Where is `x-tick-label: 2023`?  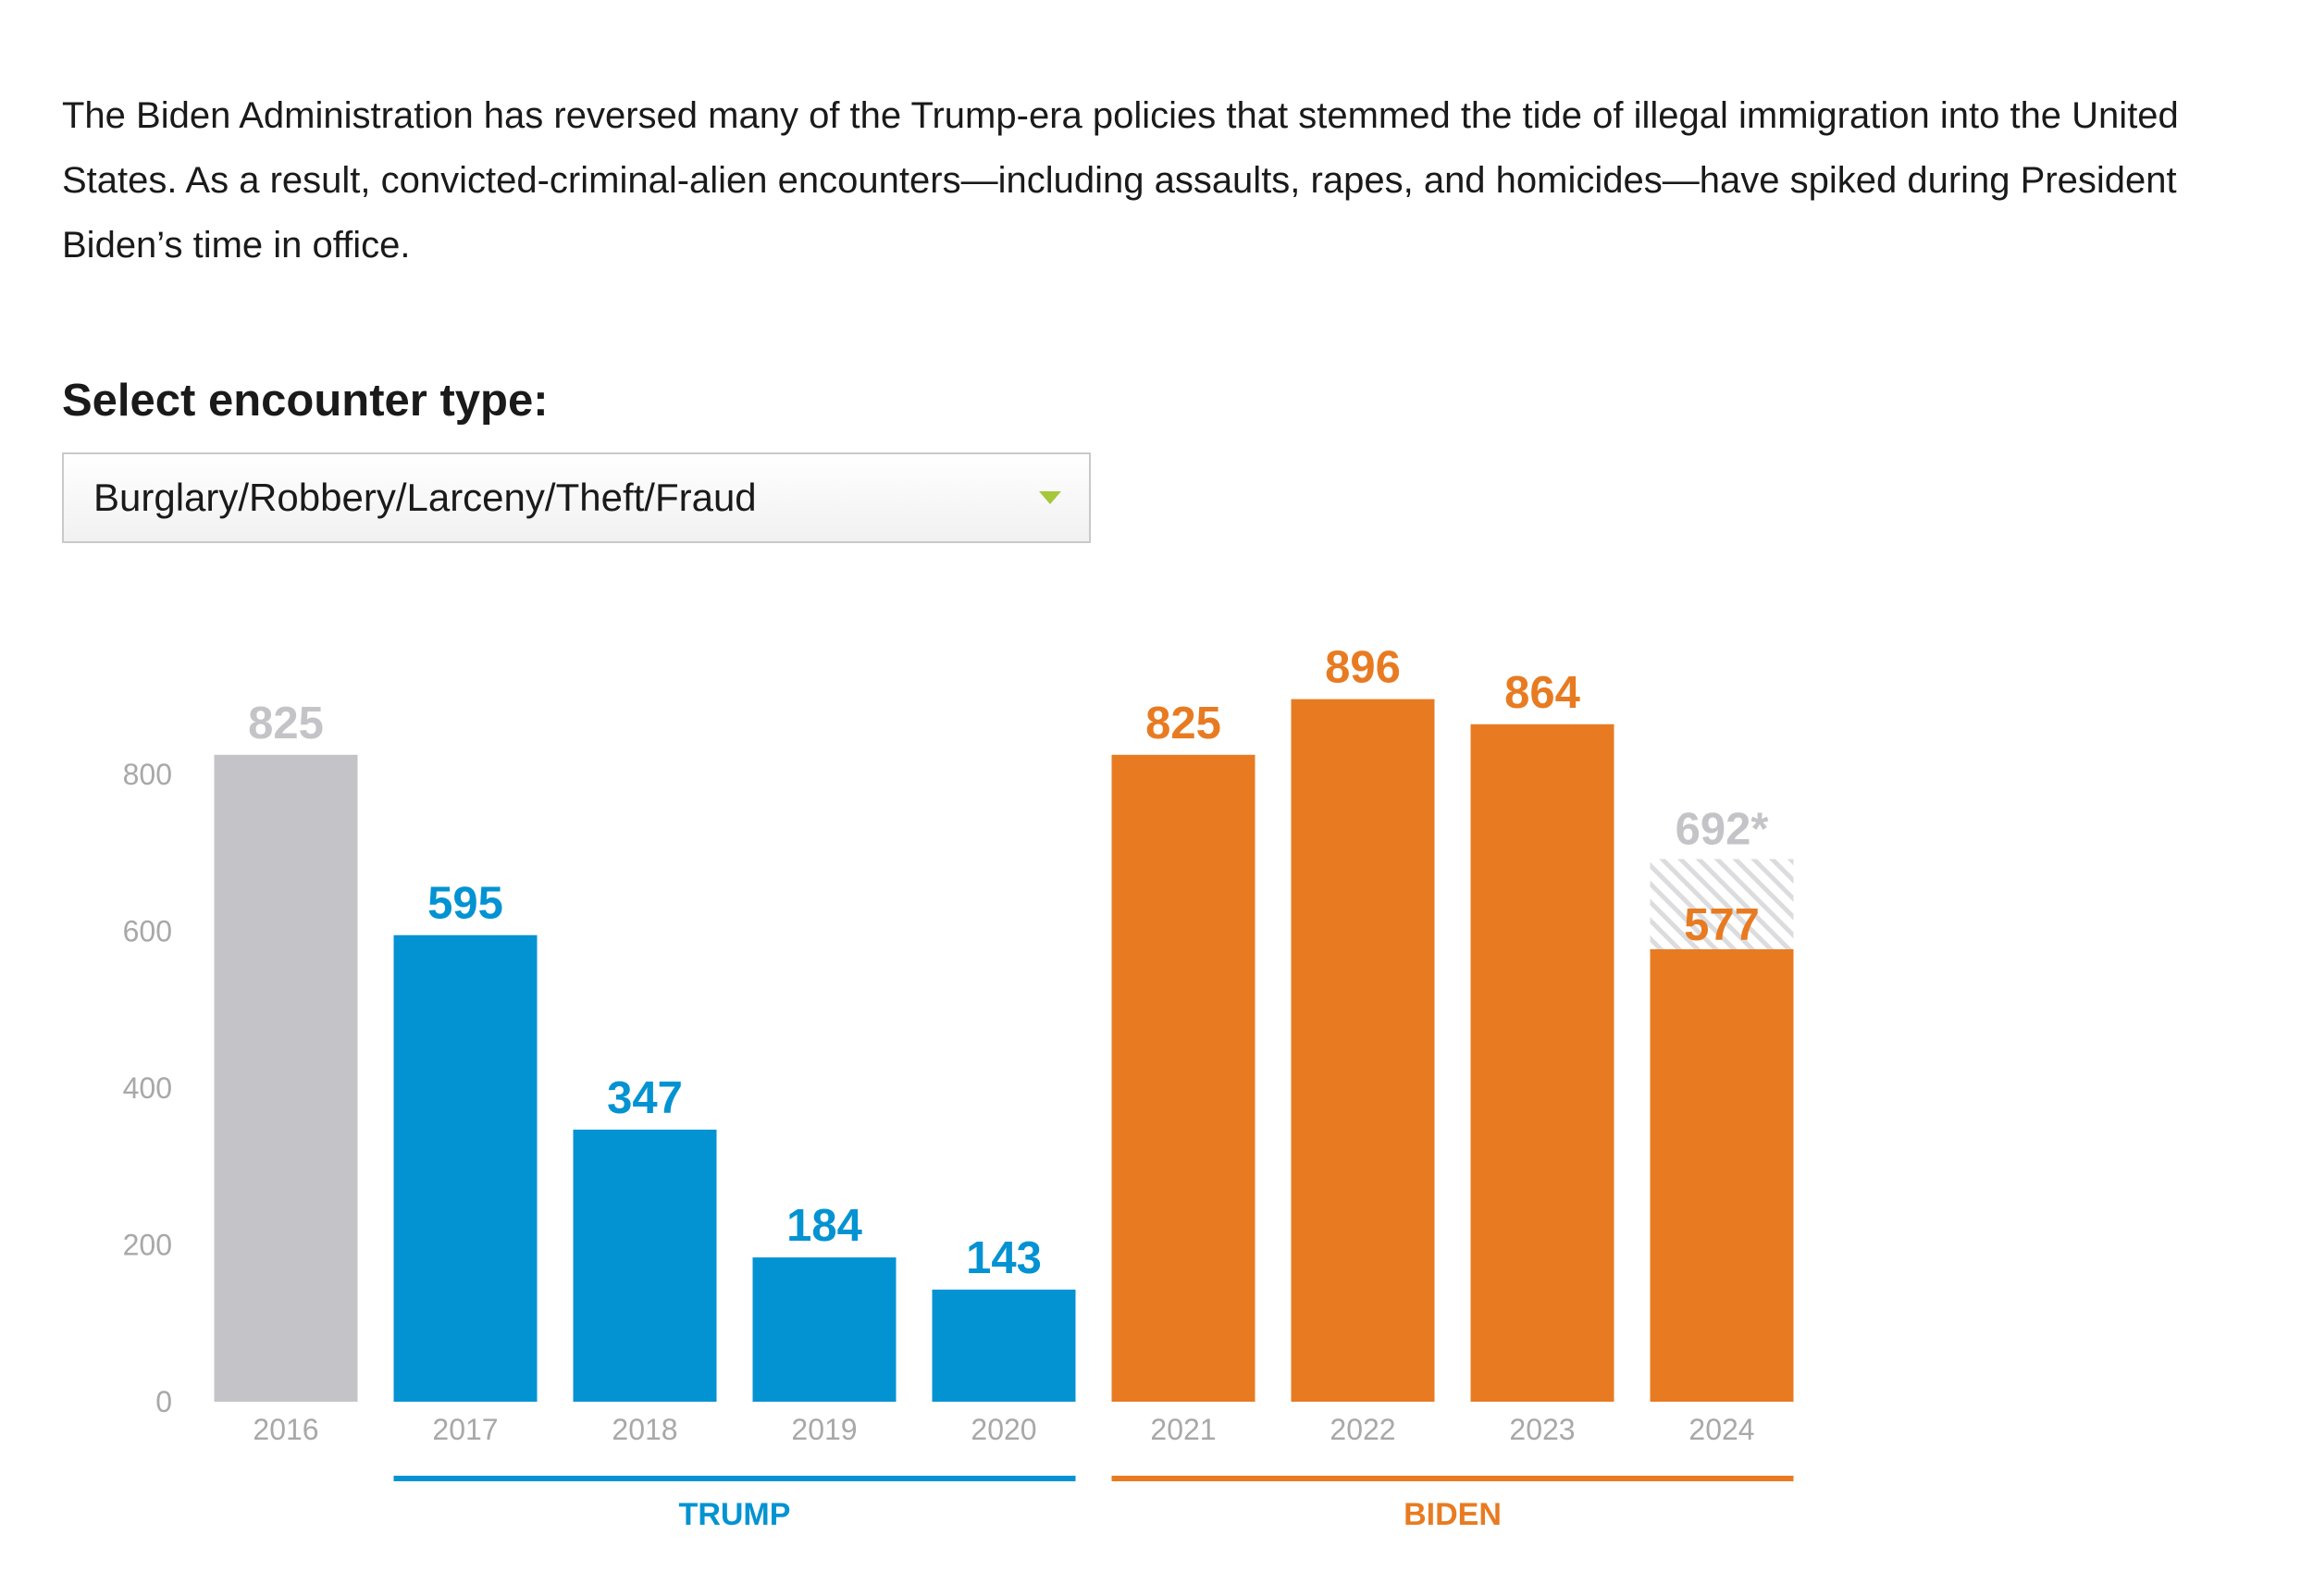 x-tick-label: 2023 is located at coordinates (1542, 1430).